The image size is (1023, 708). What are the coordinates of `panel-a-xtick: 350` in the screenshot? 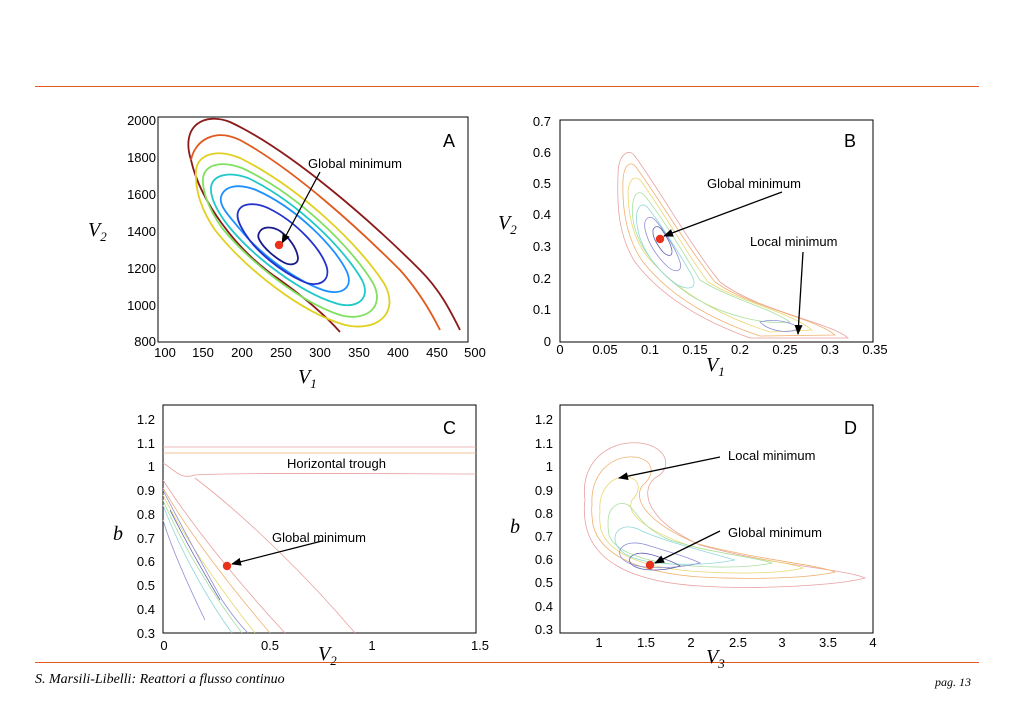 It's located at (359, 352).